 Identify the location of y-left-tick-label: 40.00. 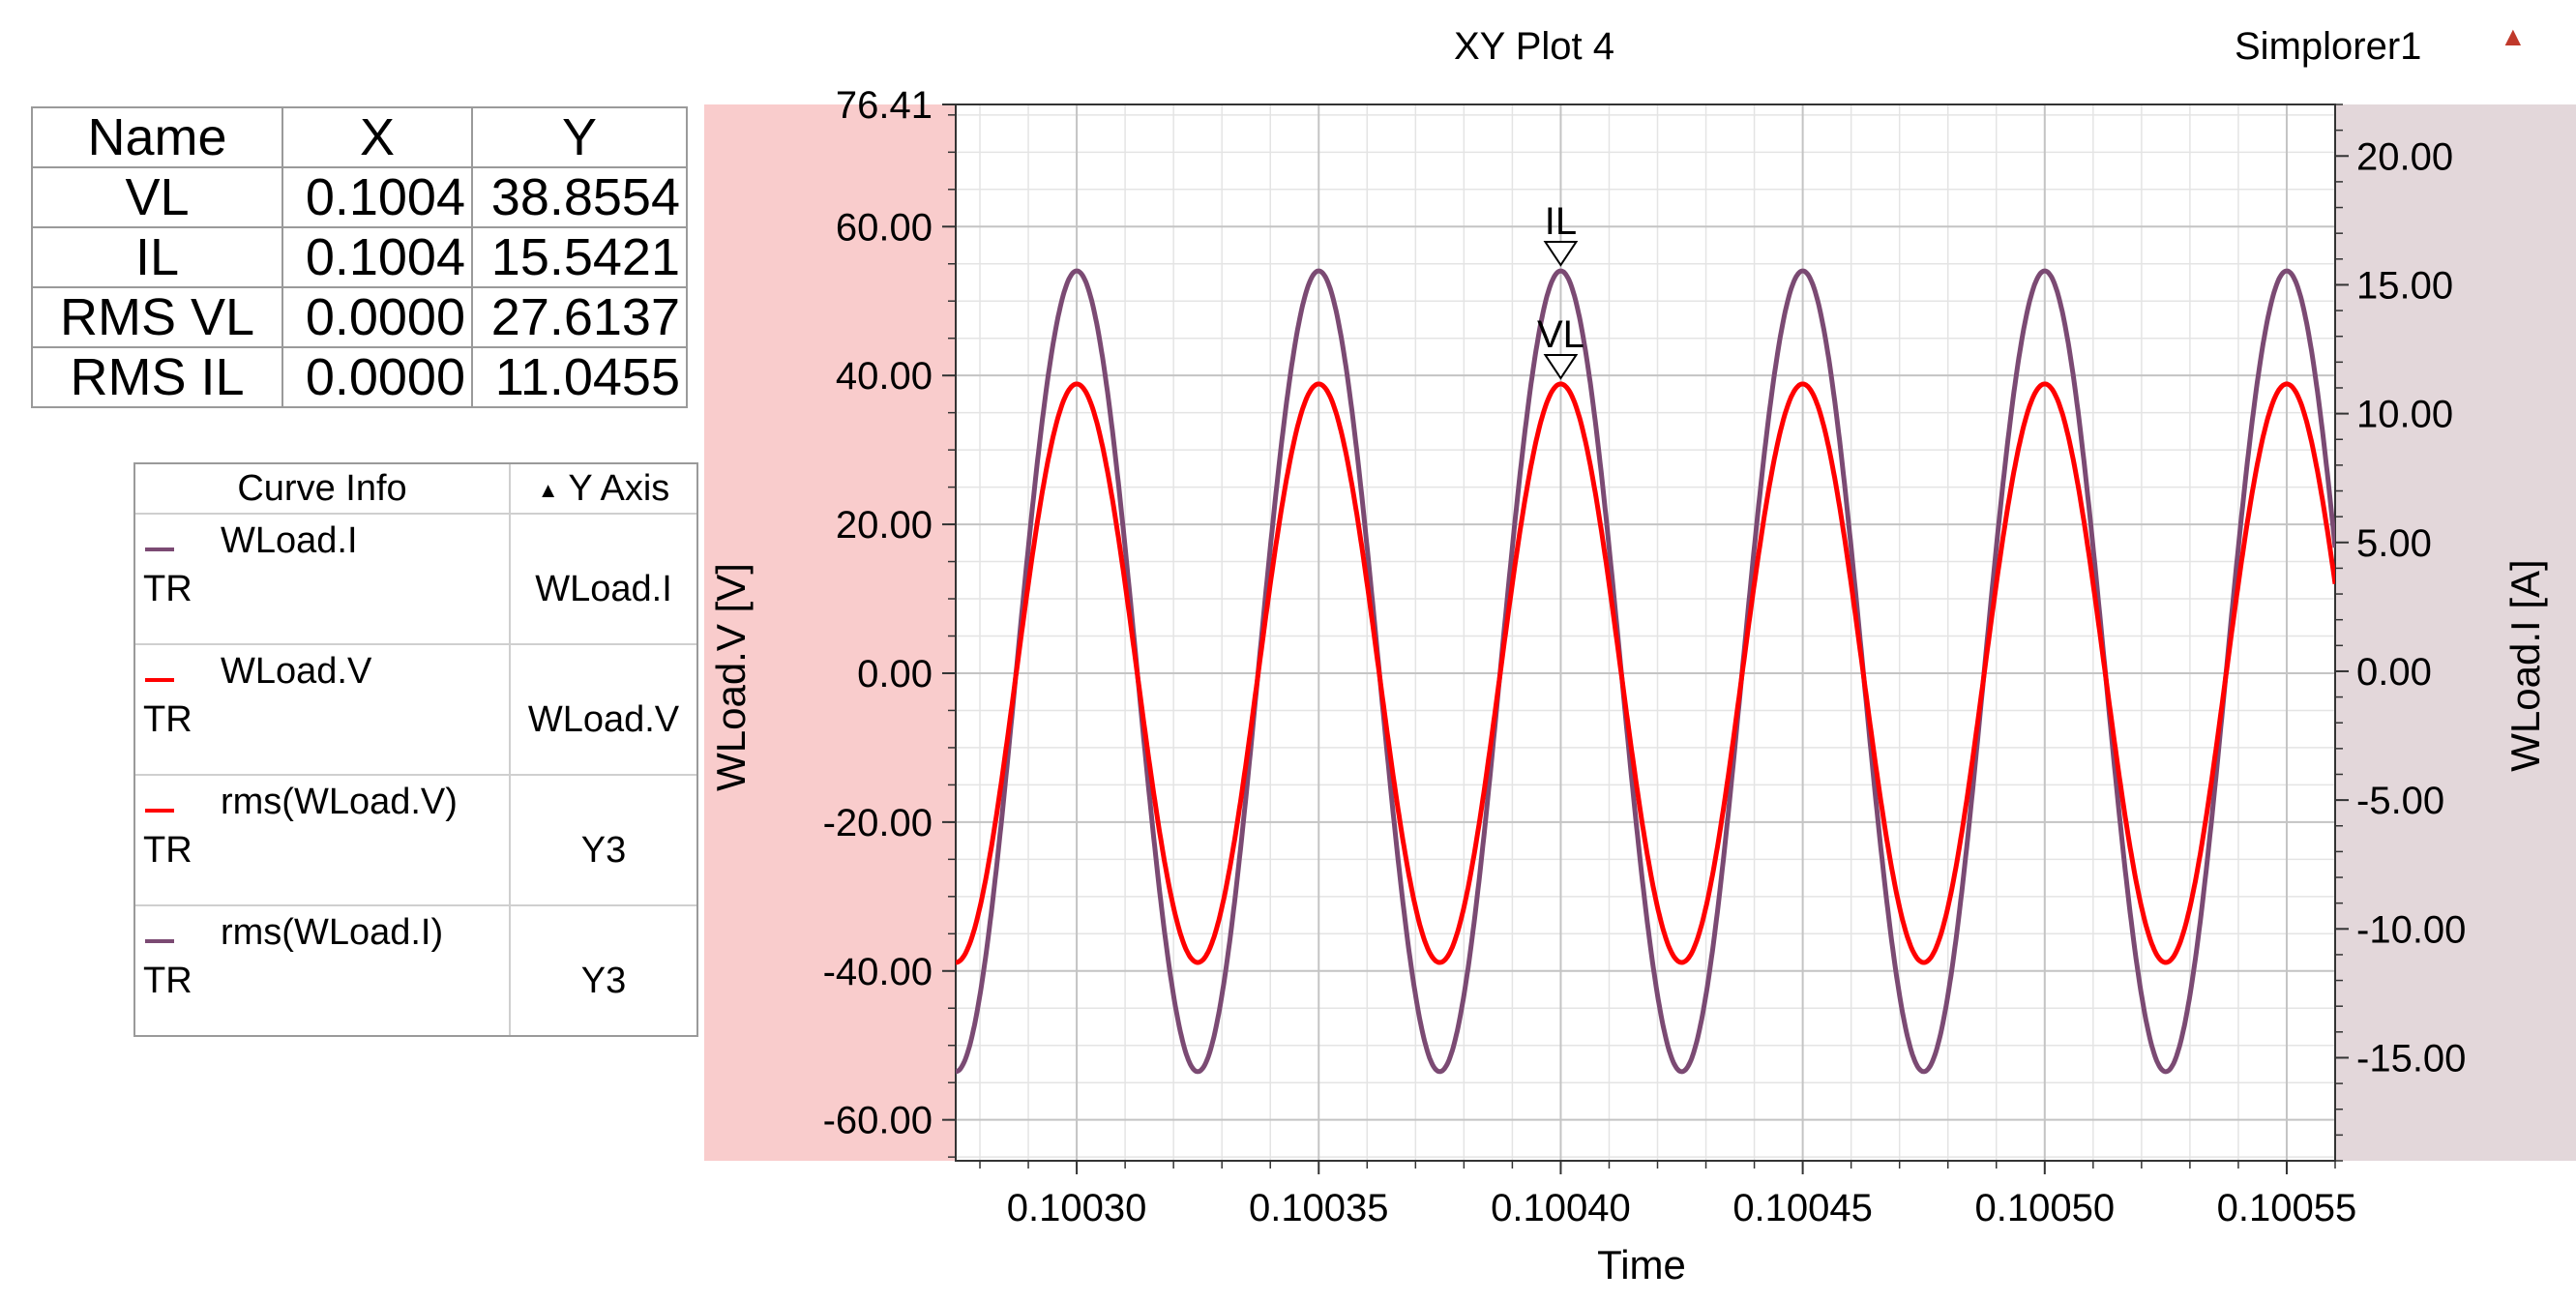
(885, 376).